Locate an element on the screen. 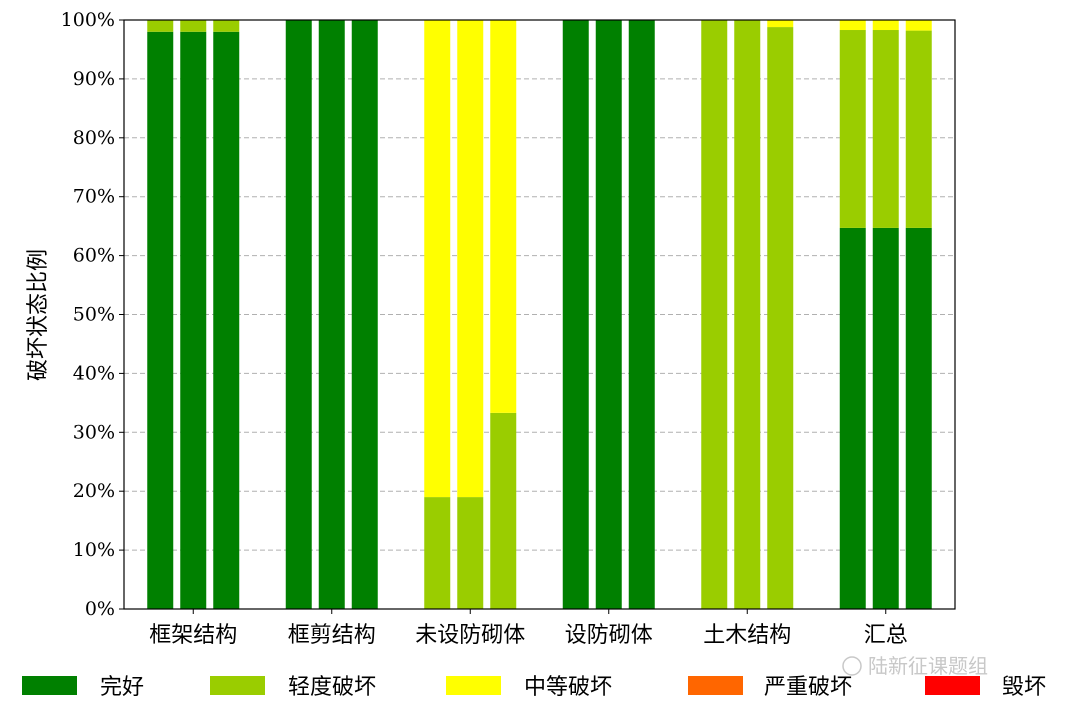 The width and height of the screenshot is (1080, 722). x-tick-label: 土木结构 is located at coordinates (747, 635).